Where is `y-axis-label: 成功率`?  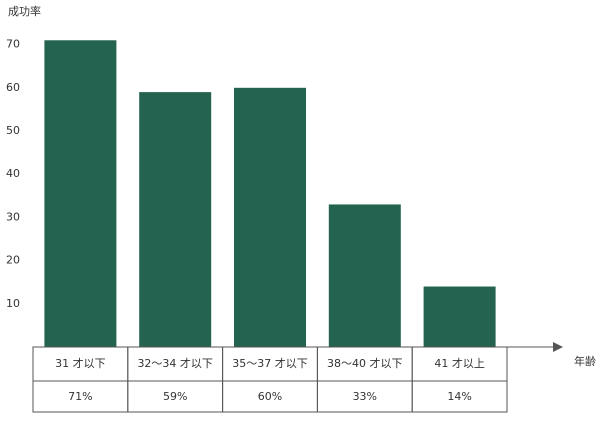
y-axis-label: 成功率 is located at coordinates (24, 11).